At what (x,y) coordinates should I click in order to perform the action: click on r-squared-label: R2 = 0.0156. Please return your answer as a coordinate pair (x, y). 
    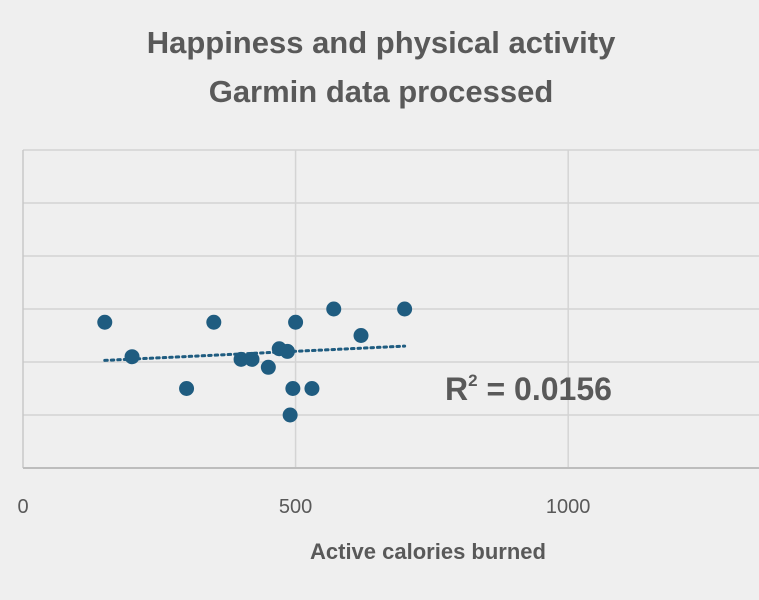
    Looking at the image, I should click on (528, 389).